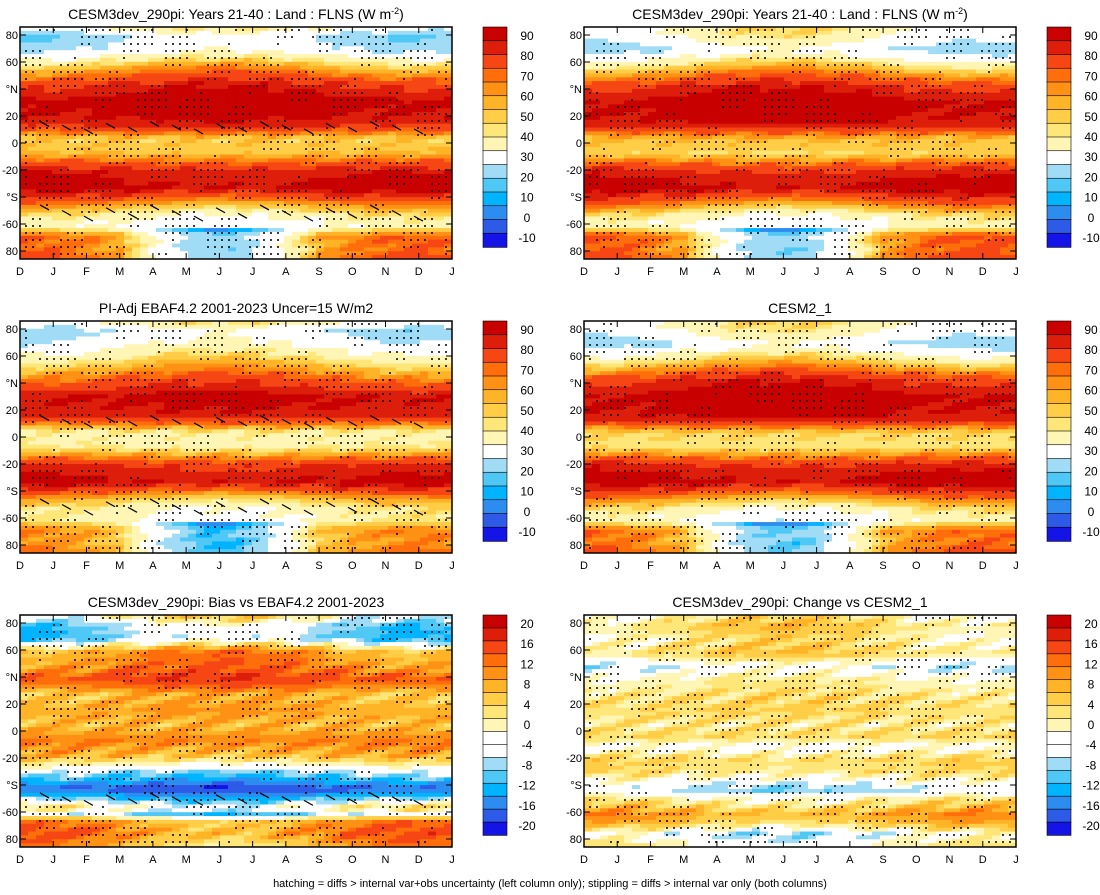 The width and height of the screenshot is (1100, 895). Describe the element at coordinates (527, 685) in the screenshot. I see `colorbar-label: 8` at that location.